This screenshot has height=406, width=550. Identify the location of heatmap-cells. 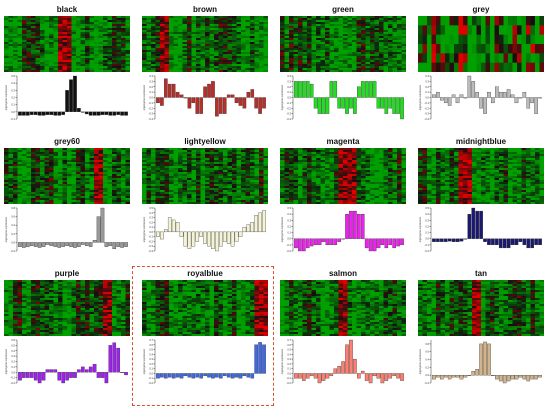
(205, 176).